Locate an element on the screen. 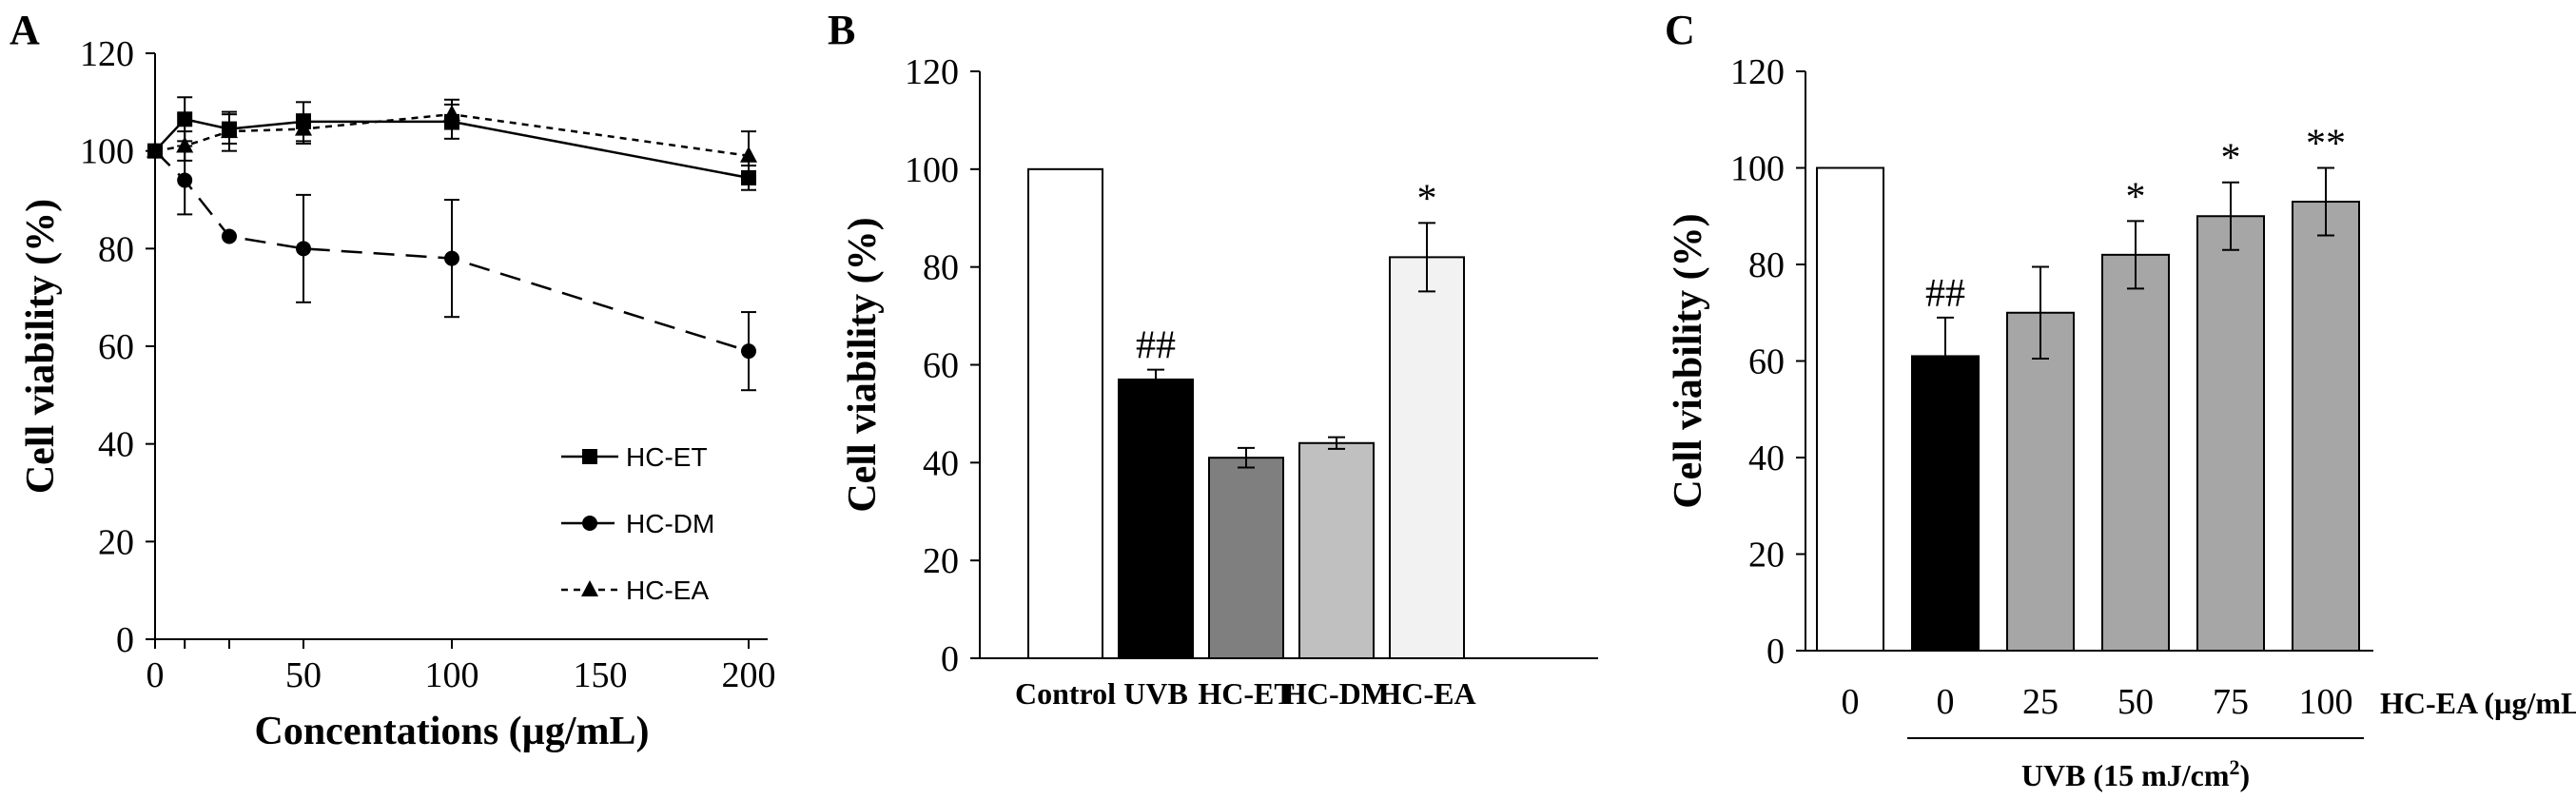 This screenshot has width=2576, height=800. panel-c-category-label: 100 is located at coordinates (2326, 702).